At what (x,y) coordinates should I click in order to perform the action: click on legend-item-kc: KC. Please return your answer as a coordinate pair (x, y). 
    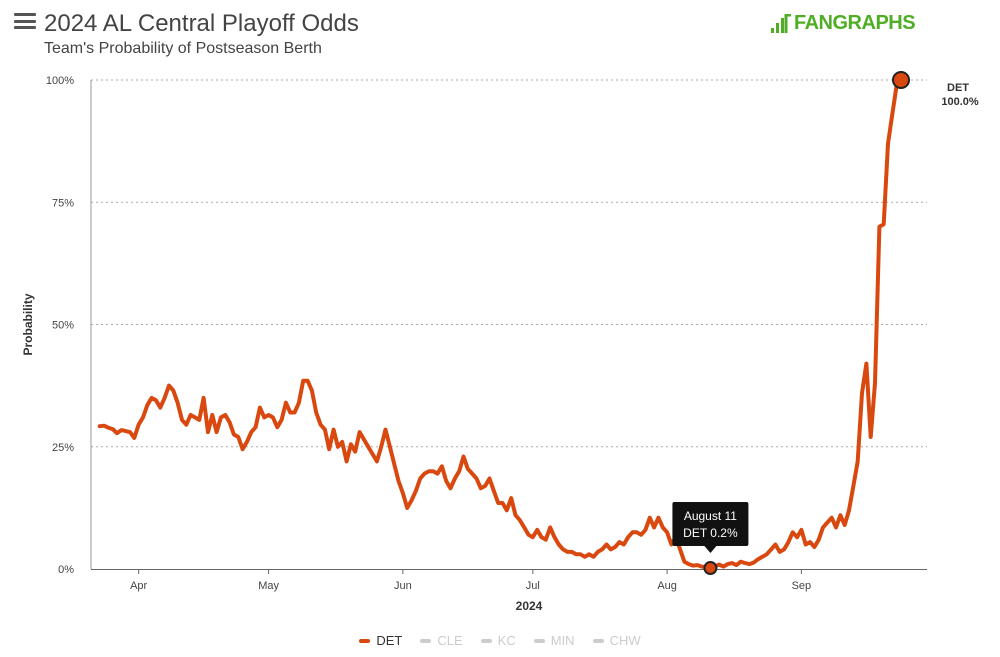
    Looking at the image, I should click on (498, 640).